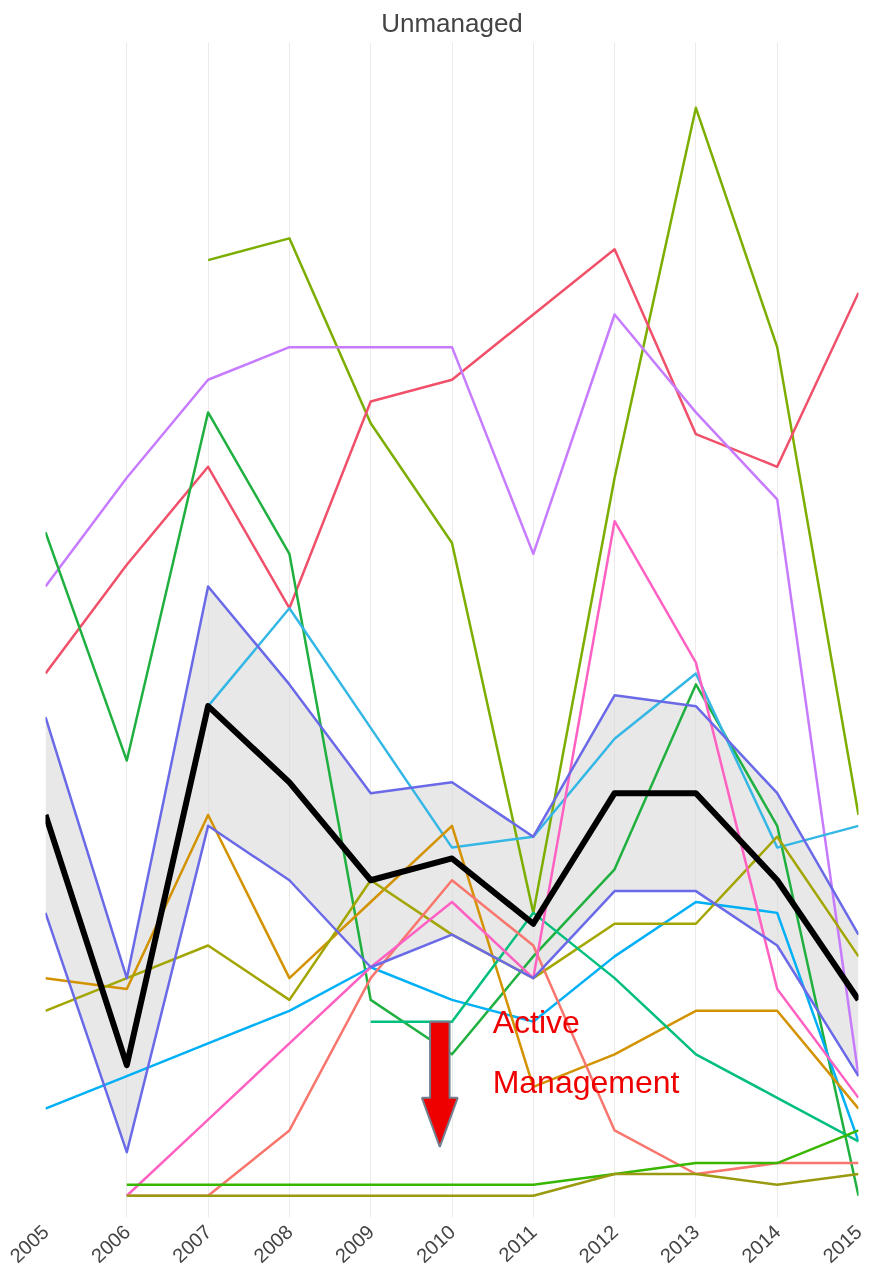  Describe the element at coordinates (452, 22) in the screenshot. I see `chart-title: Unmanaged` at that location.